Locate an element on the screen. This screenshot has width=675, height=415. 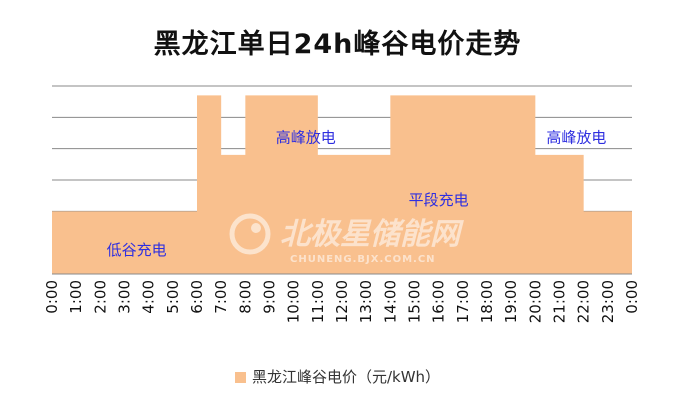
x-tick-label: 21:00 is located at coordinates (560, 301).